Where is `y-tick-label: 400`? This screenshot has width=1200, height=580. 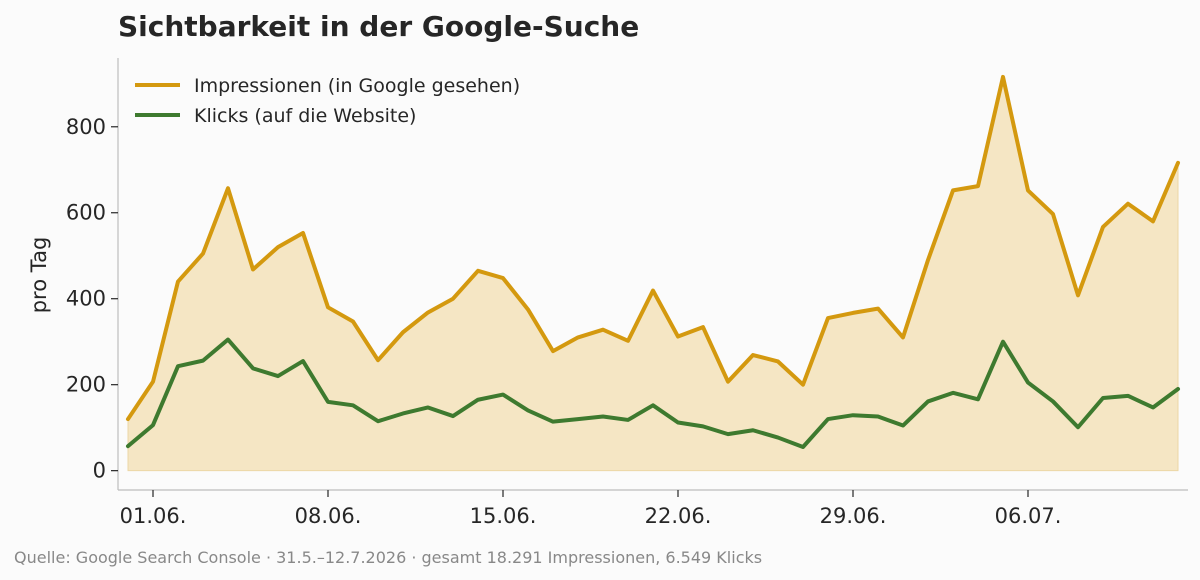 y-tick-label: 400 is located at coordinates (86, 299).